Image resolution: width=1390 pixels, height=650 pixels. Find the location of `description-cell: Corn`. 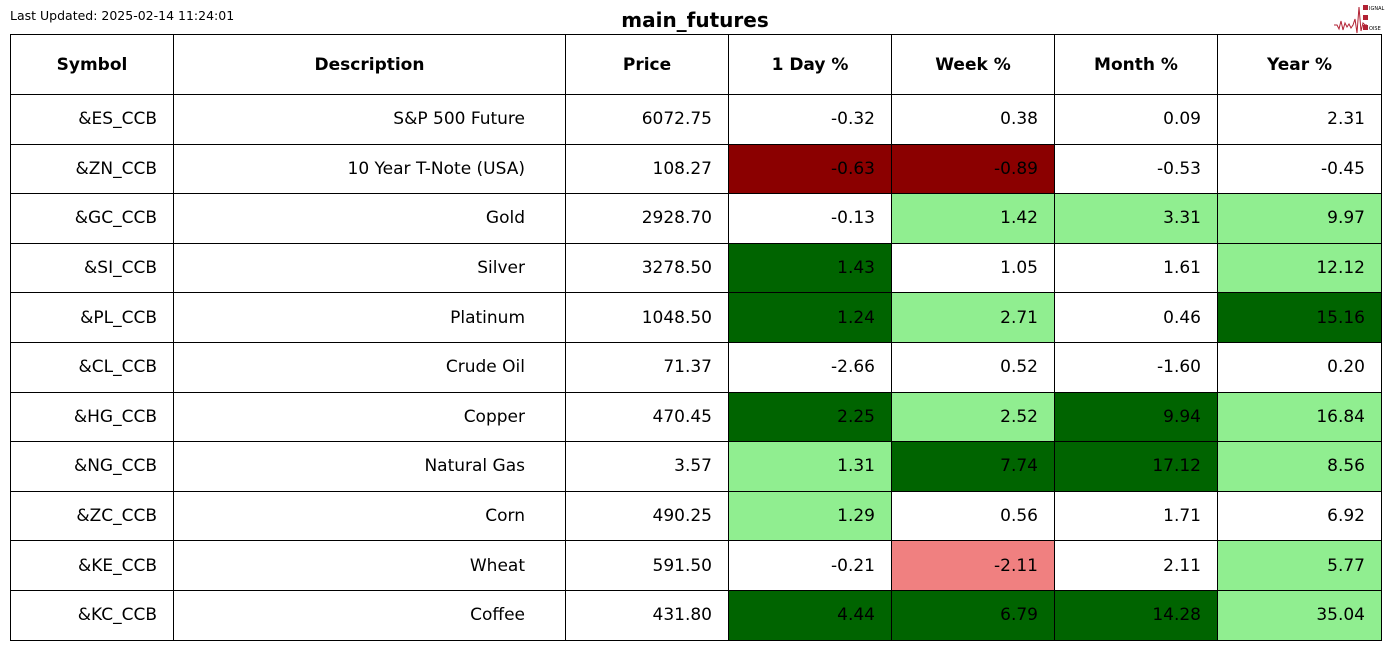

description-cell: Corn is located at coordinates (369, 516).